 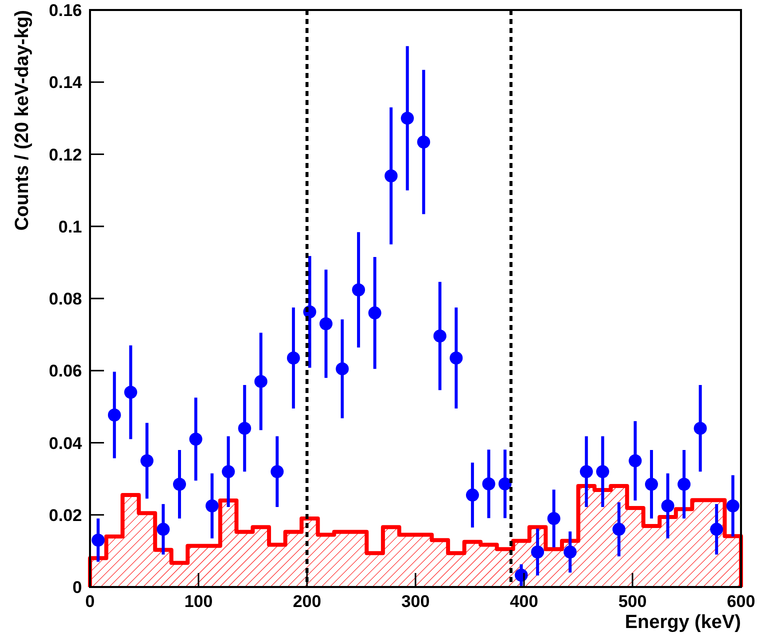 What do you see at coordinates (65, 515) in the screenshot?
I see `y-tick-label: 0.02` at bounding box center [65, 515].